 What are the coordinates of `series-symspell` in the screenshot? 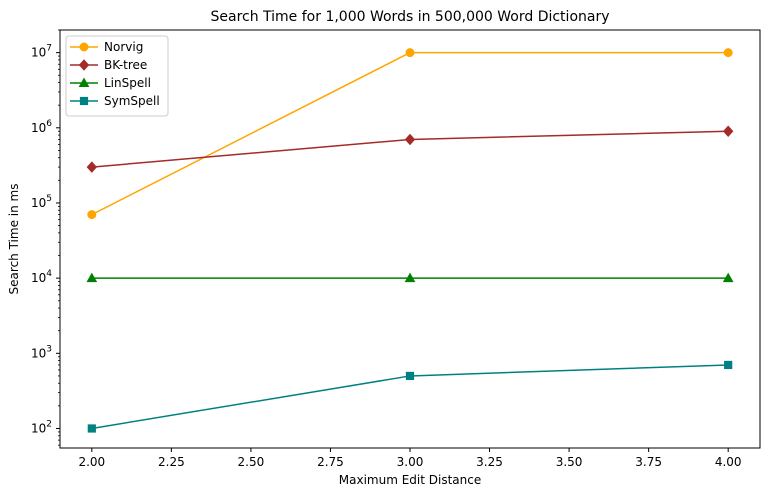 It's located at (410, 396).